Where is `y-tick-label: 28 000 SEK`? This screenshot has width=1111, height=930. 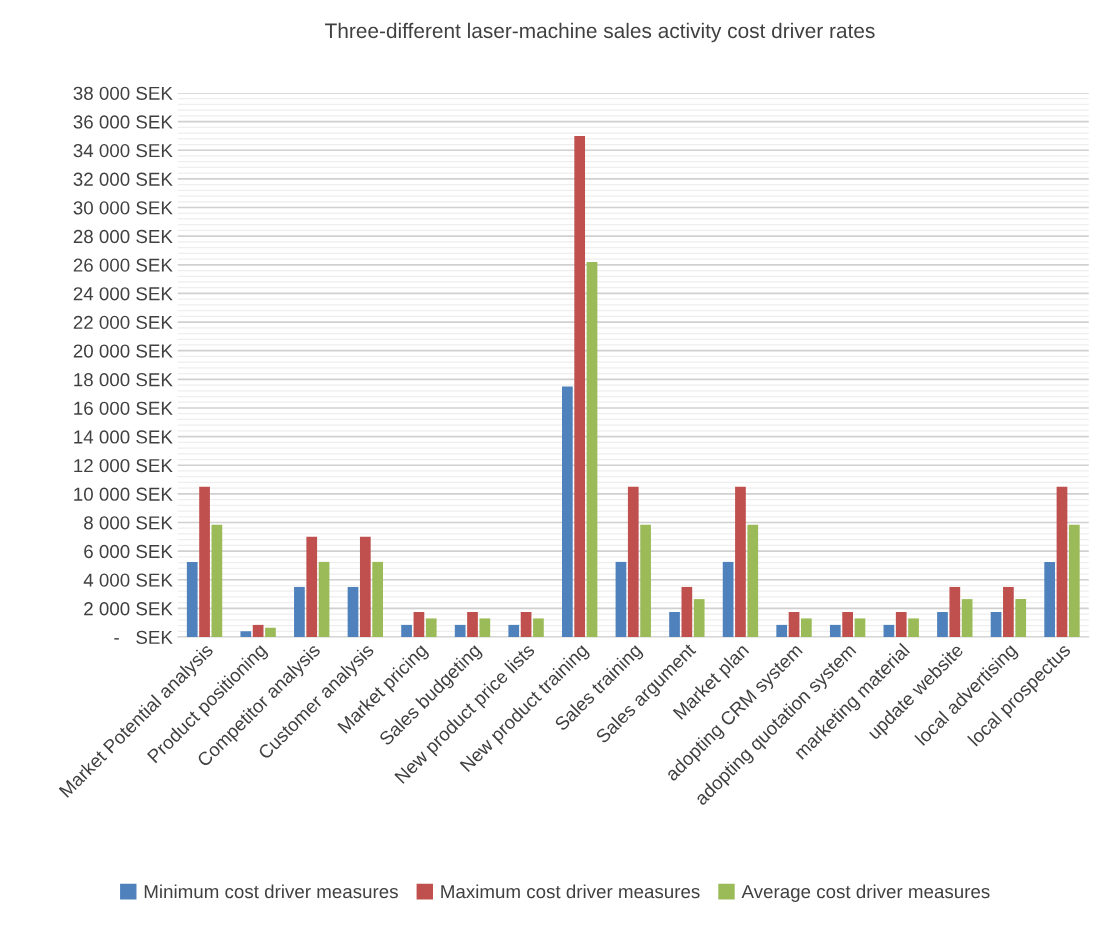
y-tick-label: 28 000 SEK is located at coordinates (123, 236).